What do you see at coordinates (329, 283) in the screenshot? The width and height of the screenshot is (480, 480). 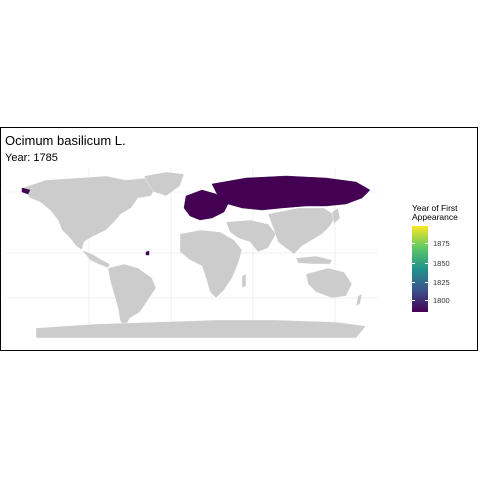 I see `australia` at bounding box center [329, 283].